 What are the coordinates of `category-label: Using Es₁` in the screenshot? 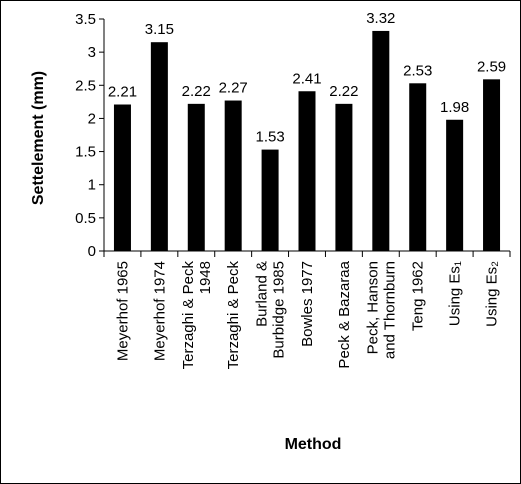 It's located at (455, 293).